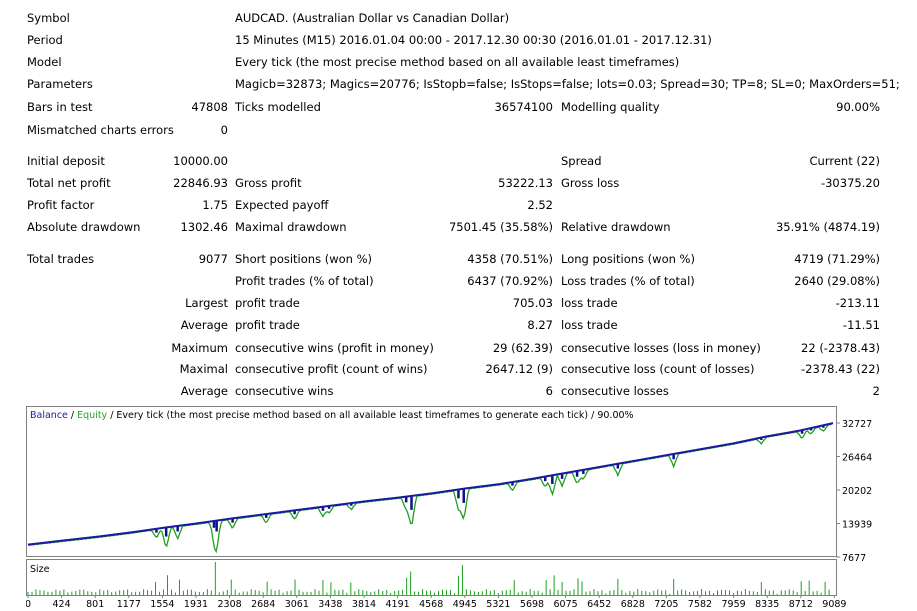 The height and width of the screenshot is (611, 917). I want to click on reldd-label: Relative drawdown, so click(616, 227).